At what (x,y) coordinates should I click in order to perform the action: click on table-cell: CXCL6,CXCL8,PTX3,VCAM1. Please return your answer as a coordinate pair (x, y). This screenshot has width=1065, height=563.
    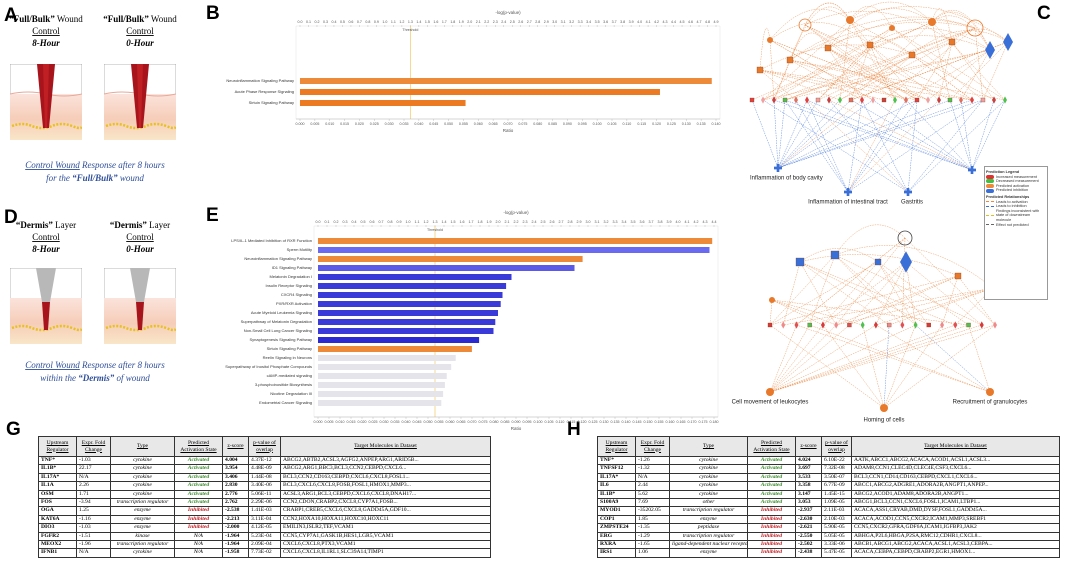
    Looking at the image, I should click on (385, 545).